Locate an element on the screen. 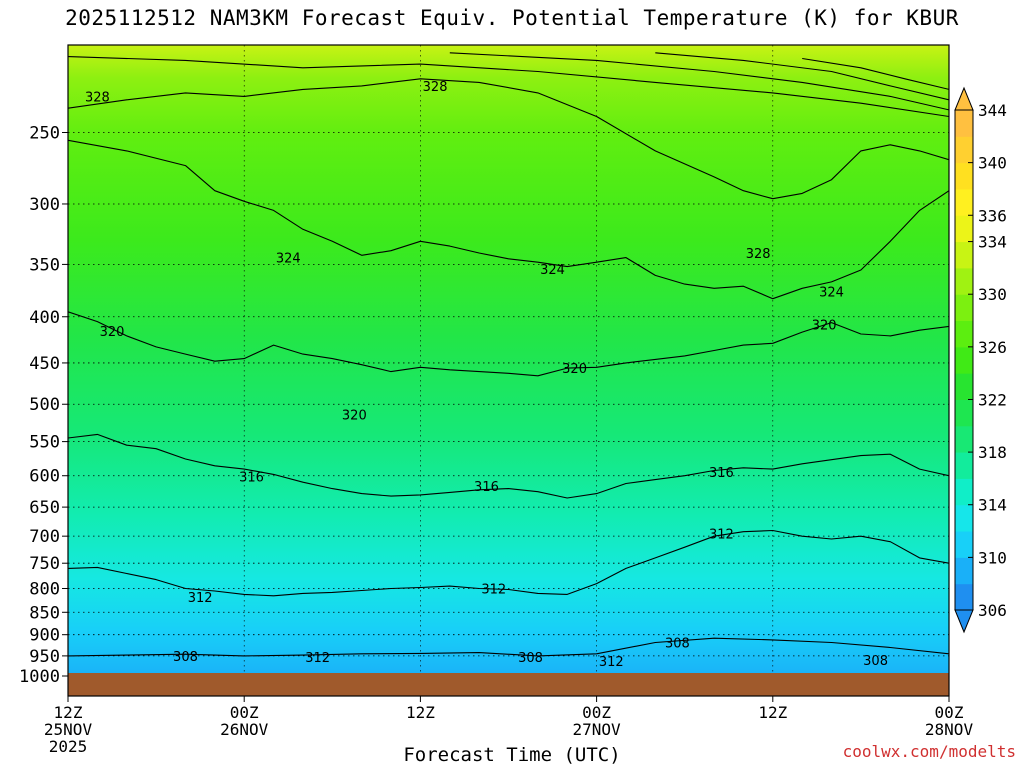 Image resolution: width=1024 pixels, height=768 pixels. colorbar-label-330: 330 is located at coordinates (992, 294).